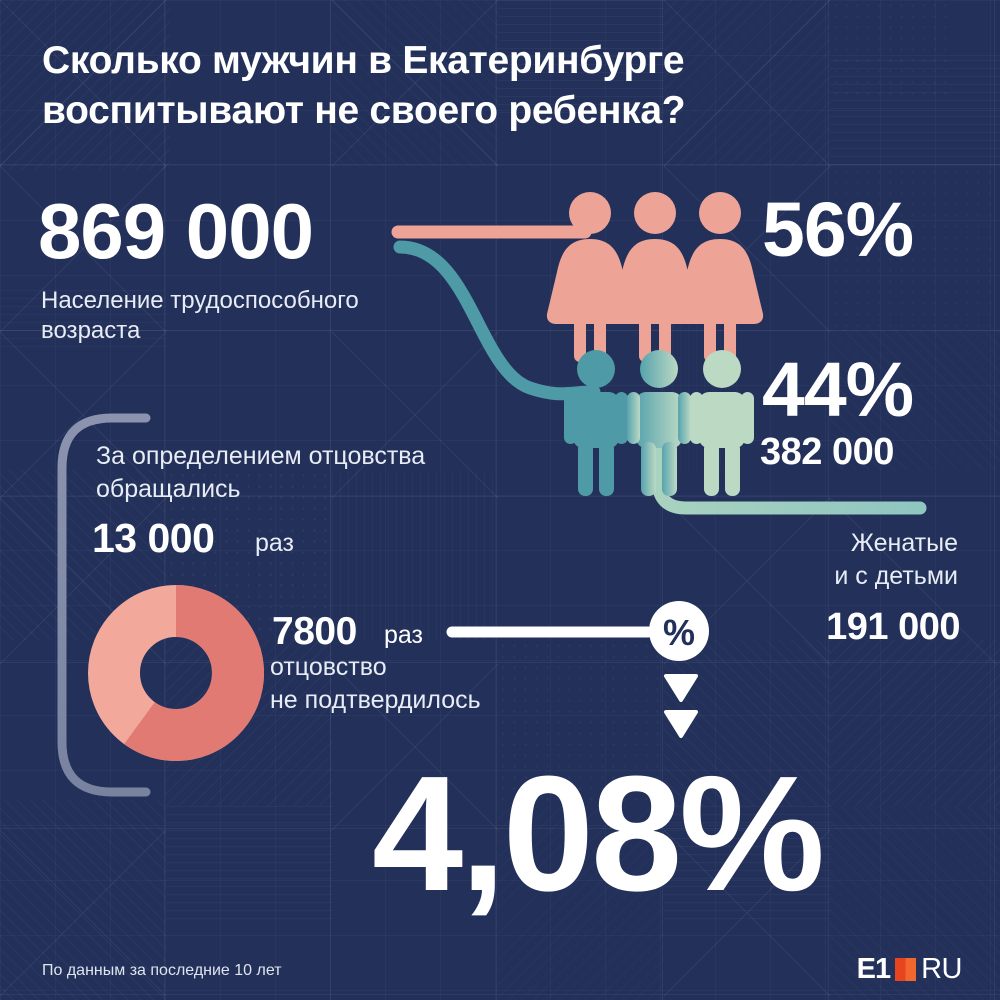  What do you see at coordinates (904, 543) in the screenshot?
I see `married-label-line1: Женатые` at bounding box center [904, 543].